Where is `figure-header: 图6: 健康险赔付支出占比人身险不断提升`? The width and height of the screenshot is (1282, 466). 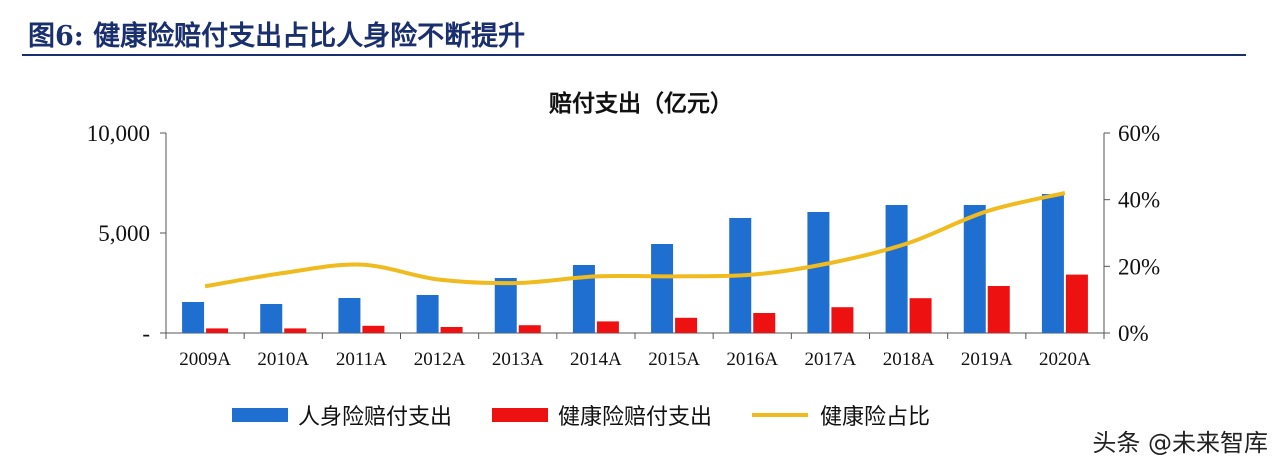 figure-header: 图6: 健康险赔付支出占比人身险不断提升 is located at coordinates (634, 31).